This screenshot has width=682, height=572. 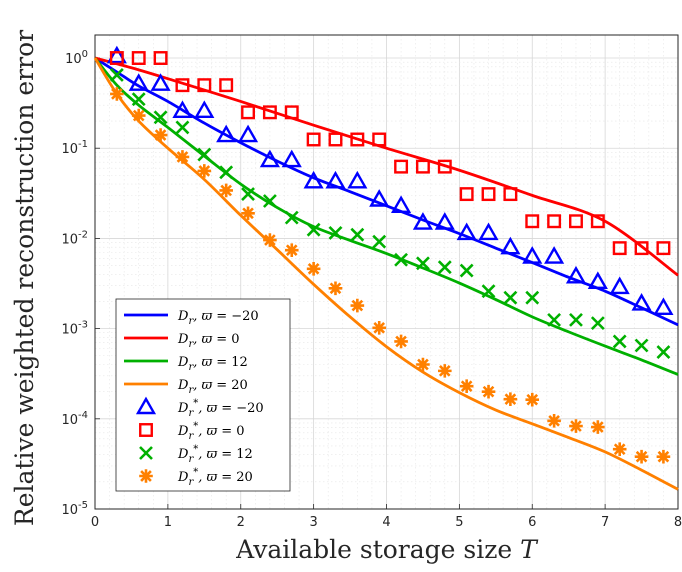 What do you see at coordinates (212, 364) in the screenshot?
I see `legend-label: Dr, ϖ = 12` at bounding box center [212, 364].